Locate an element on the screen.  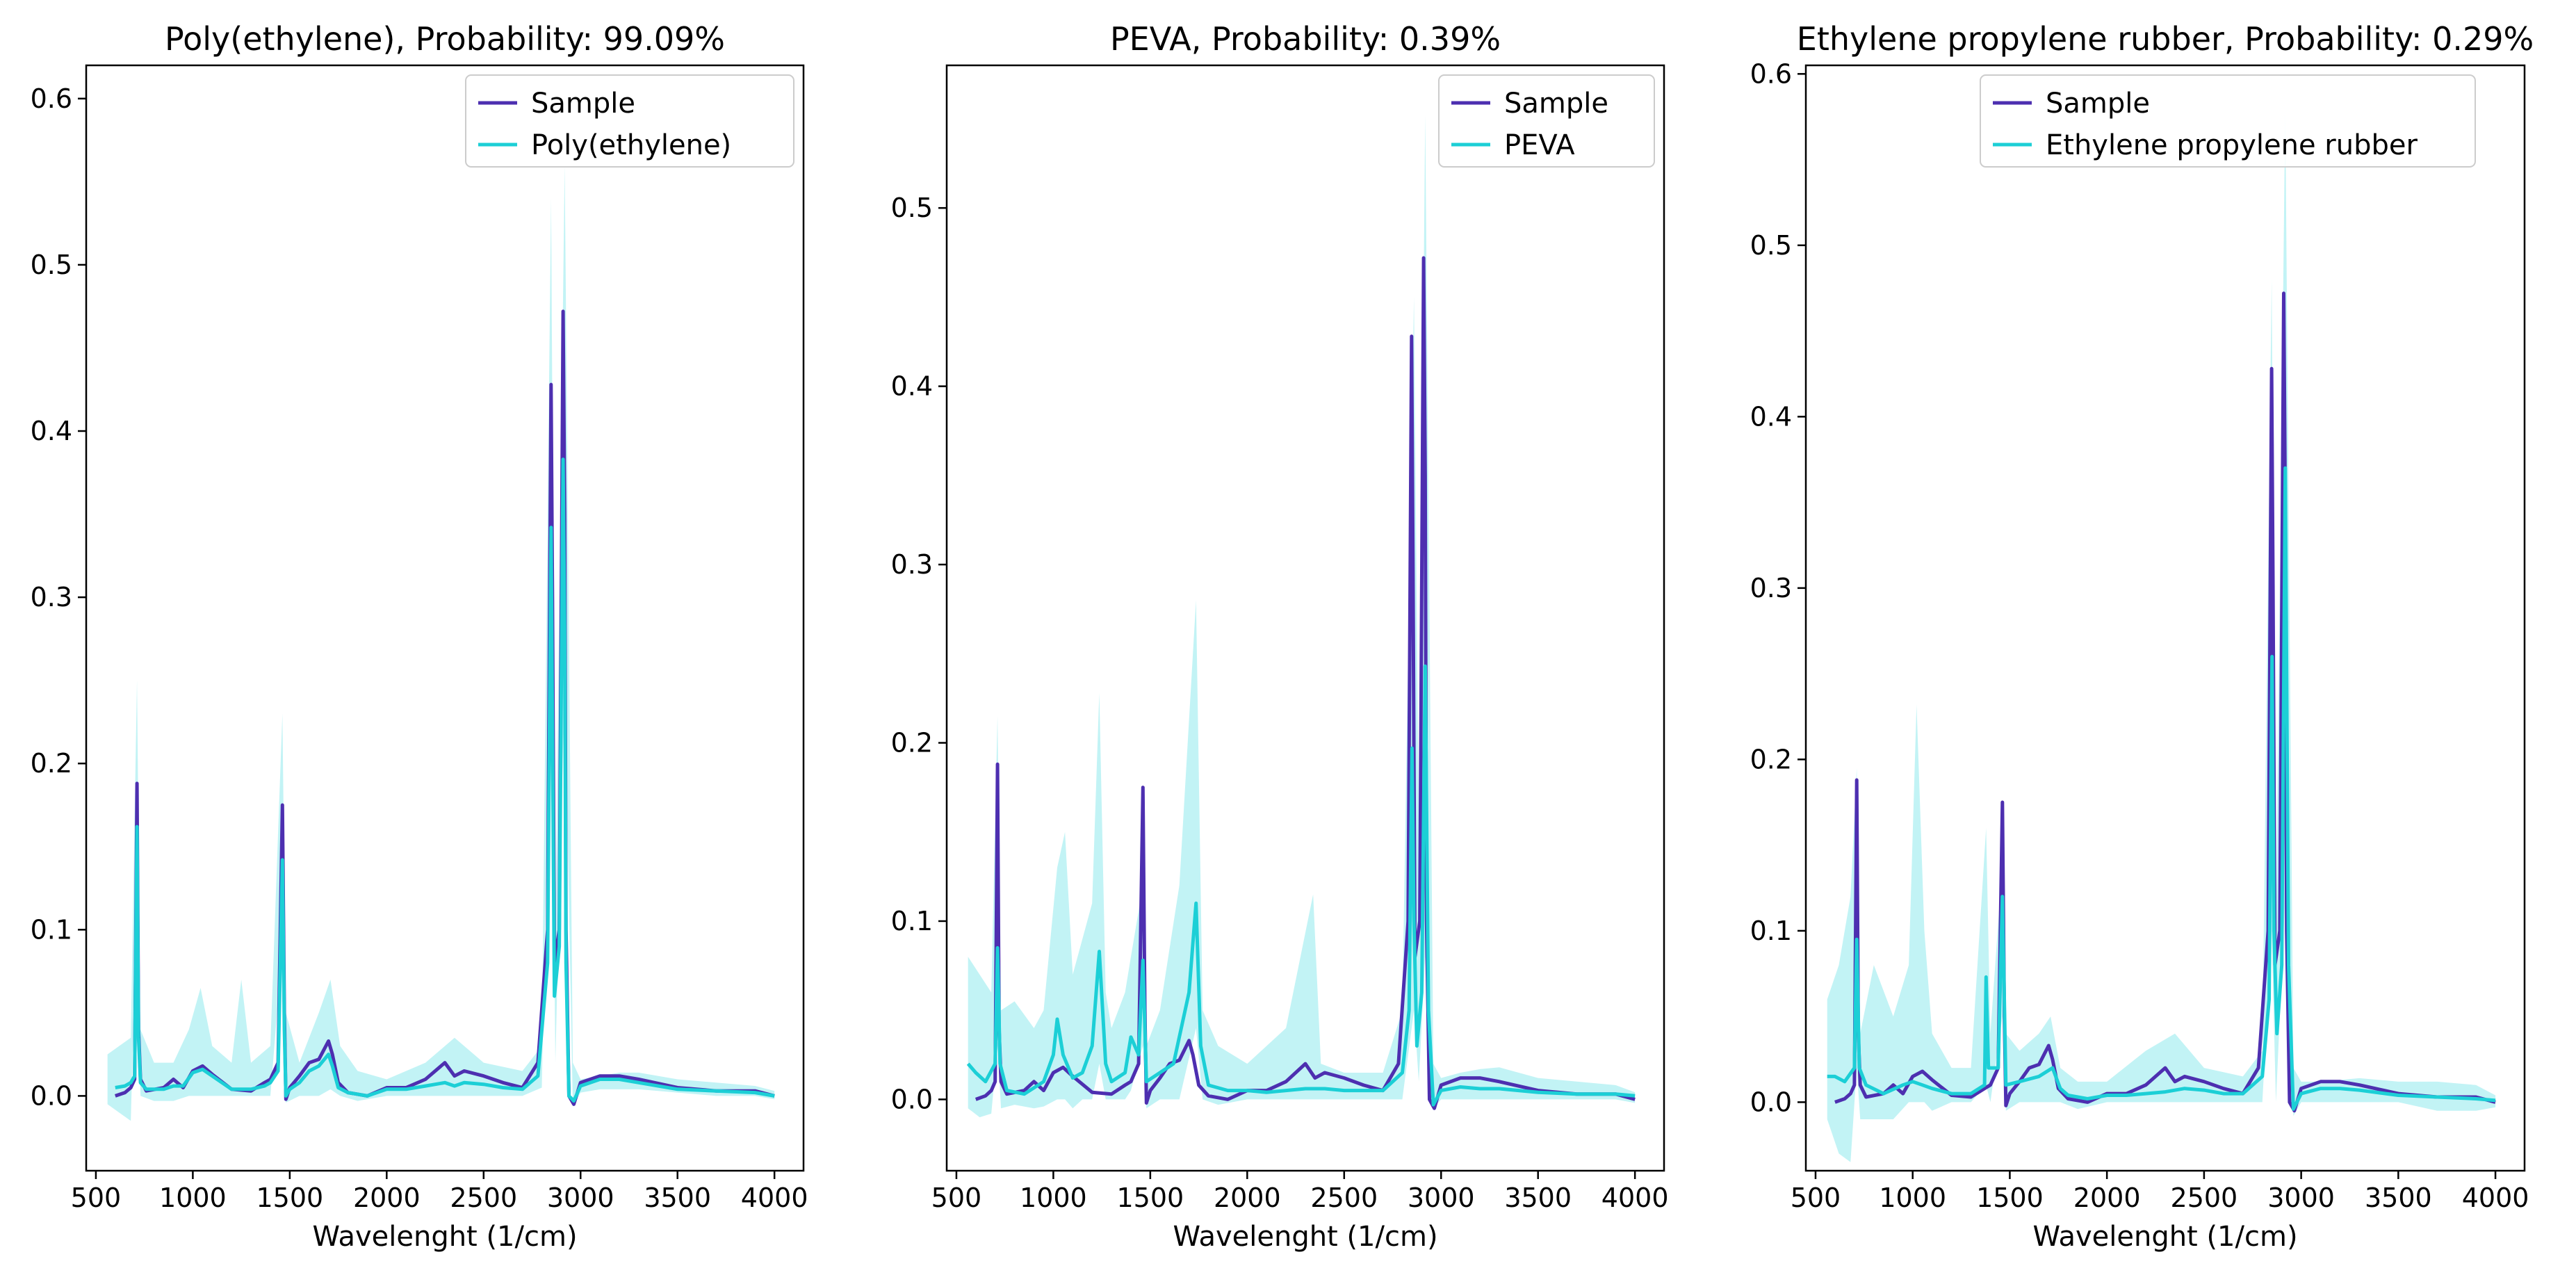
legend: Sample Poly(ethylene) is located at coordinates (629, 121).